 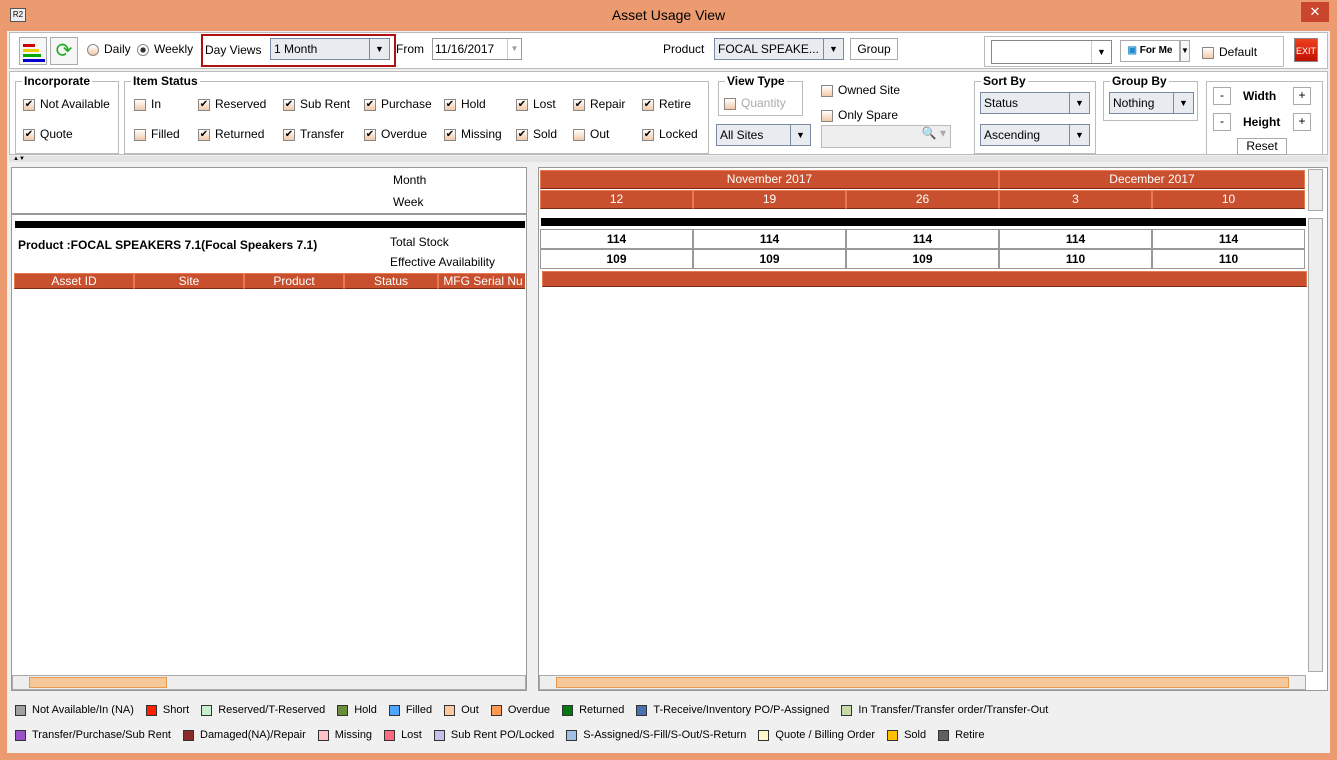 What do you see at coordinates (56, 134) in the screenshot?
I see `quote-label: Quote` at bounding box center [56, 134].